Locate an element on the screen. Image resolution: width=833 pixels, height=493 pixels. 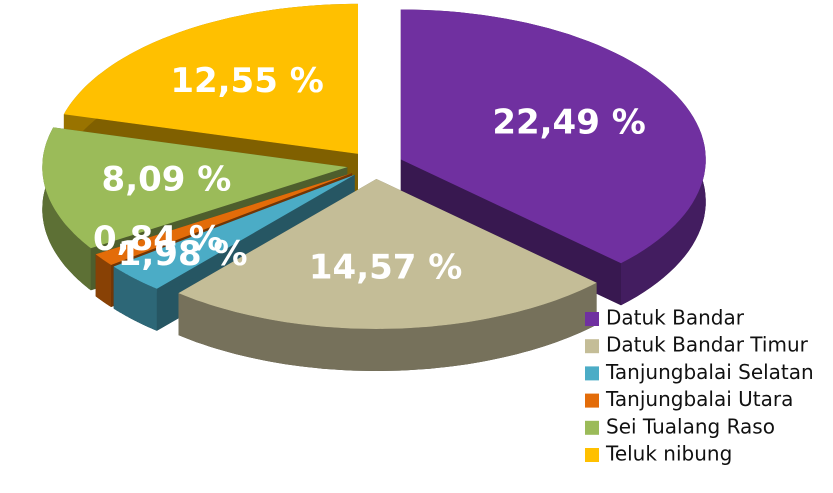
legend-label: Datuk Bandar Timur is located at coordinates (707, 345).